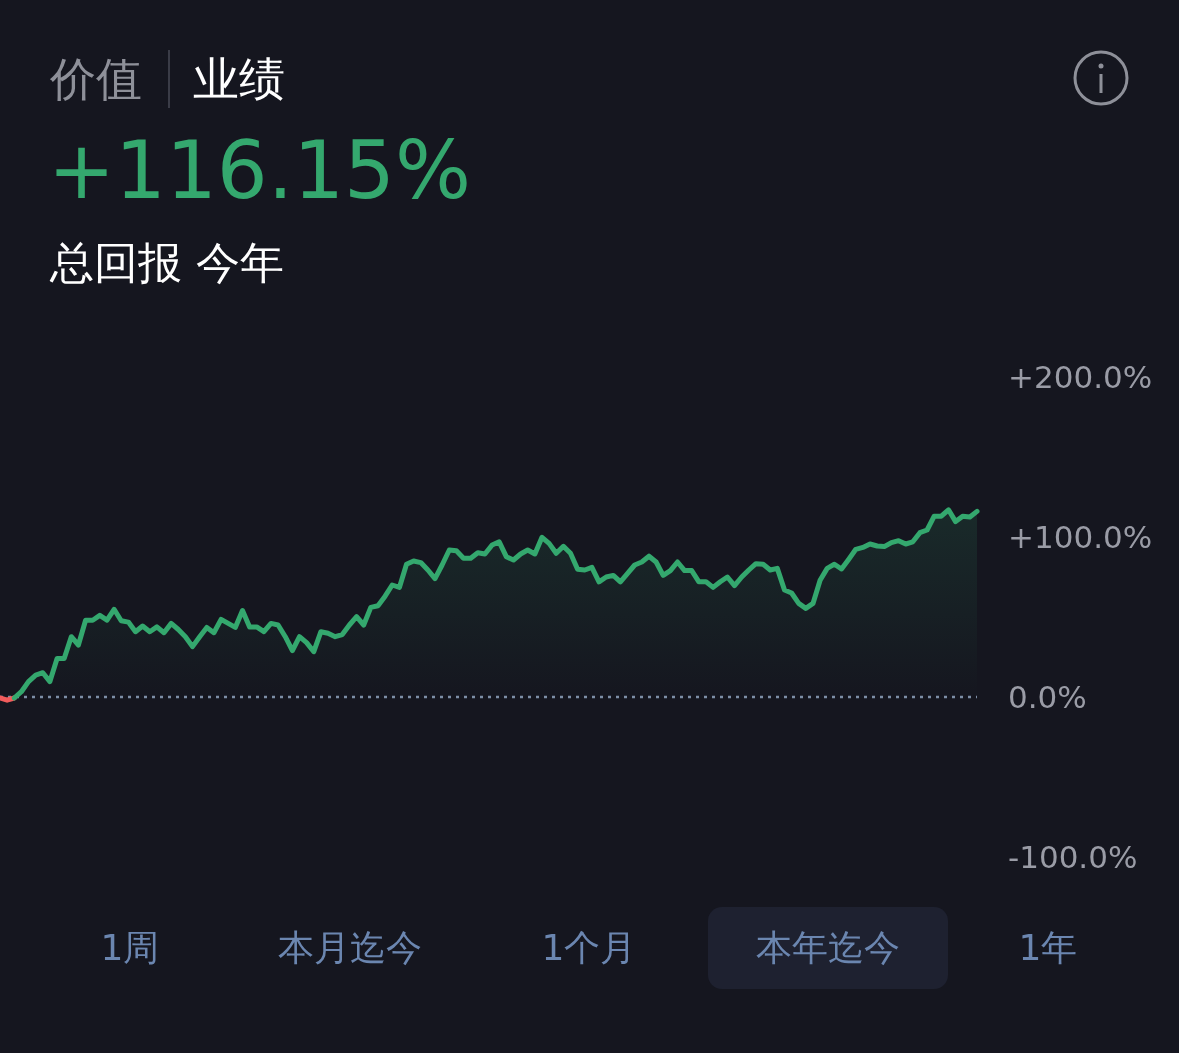 The image size is (1179, 1053). I want to click on y-tick-label: 0.0%, so click(1047, 697).